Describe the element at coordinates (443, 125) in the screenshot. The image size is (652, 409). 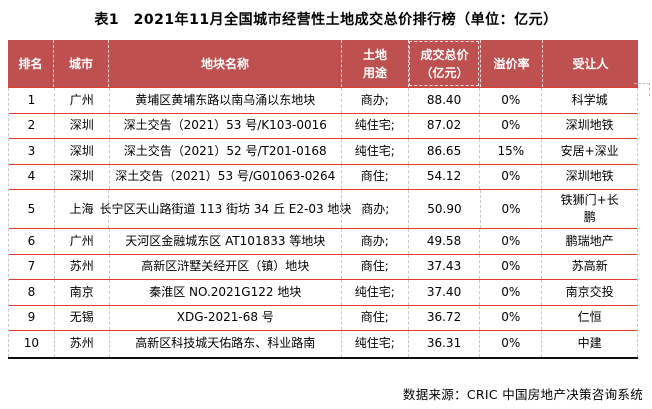
I see `cell-total-price: 87.02` at that location.